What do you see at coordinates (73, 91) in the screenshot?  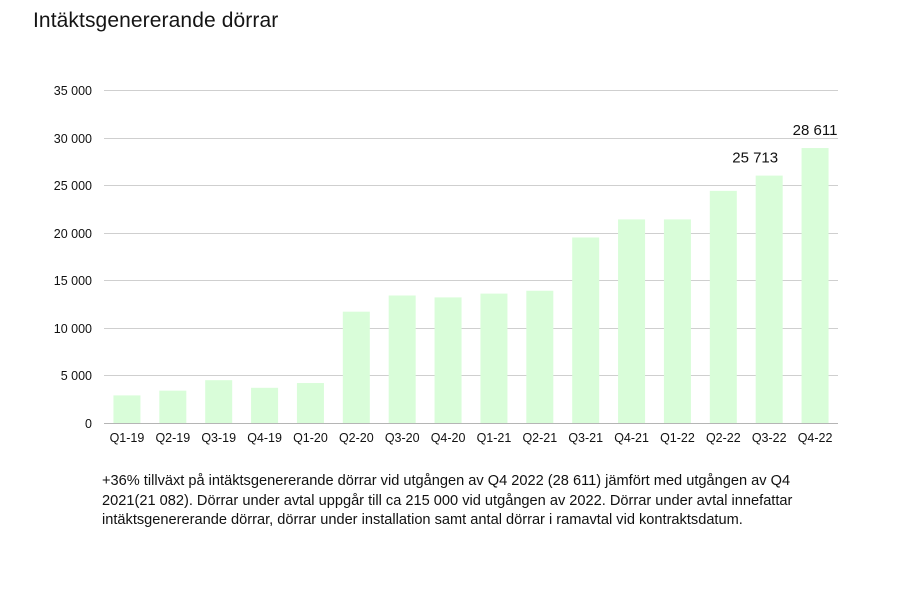 I see `y-tick-label: 35 000` at bounding box center [73, 91].